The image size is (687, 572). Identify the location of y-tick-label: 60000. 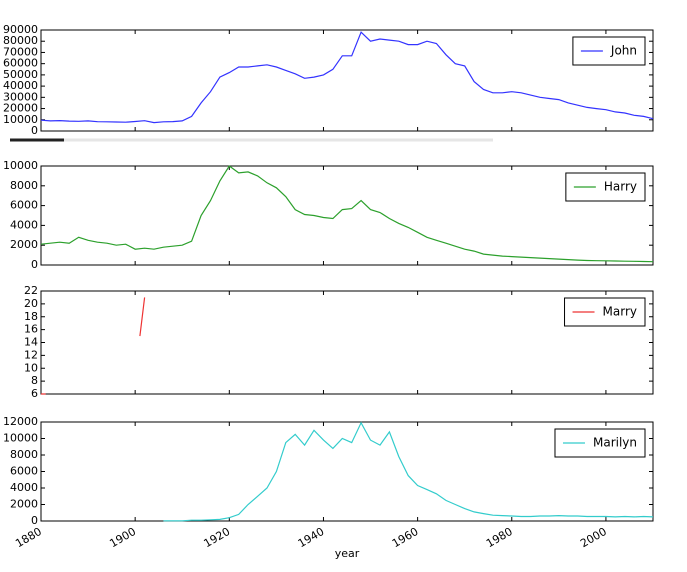
(20, 63).